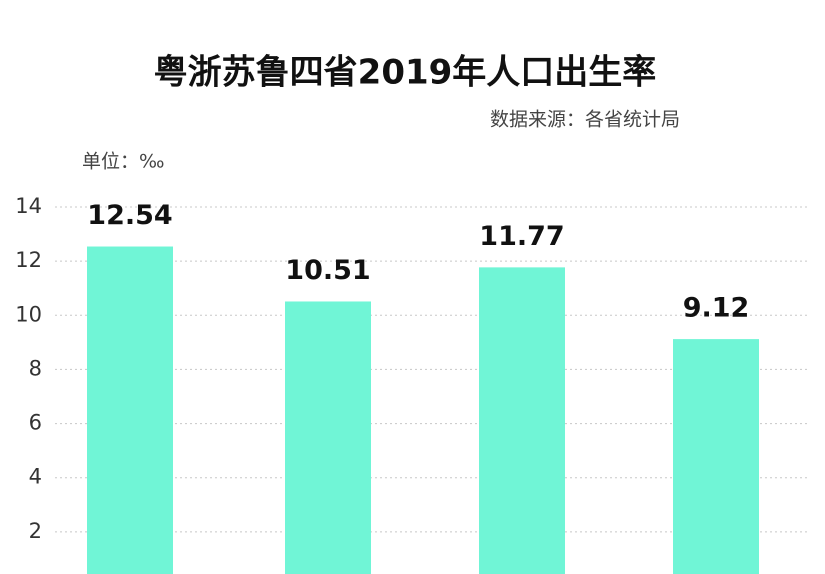 The image size is (825, 574). Describe the element at coordinates (35, 531) in the screenshot. I see `y-tick-label: 2` at that location.